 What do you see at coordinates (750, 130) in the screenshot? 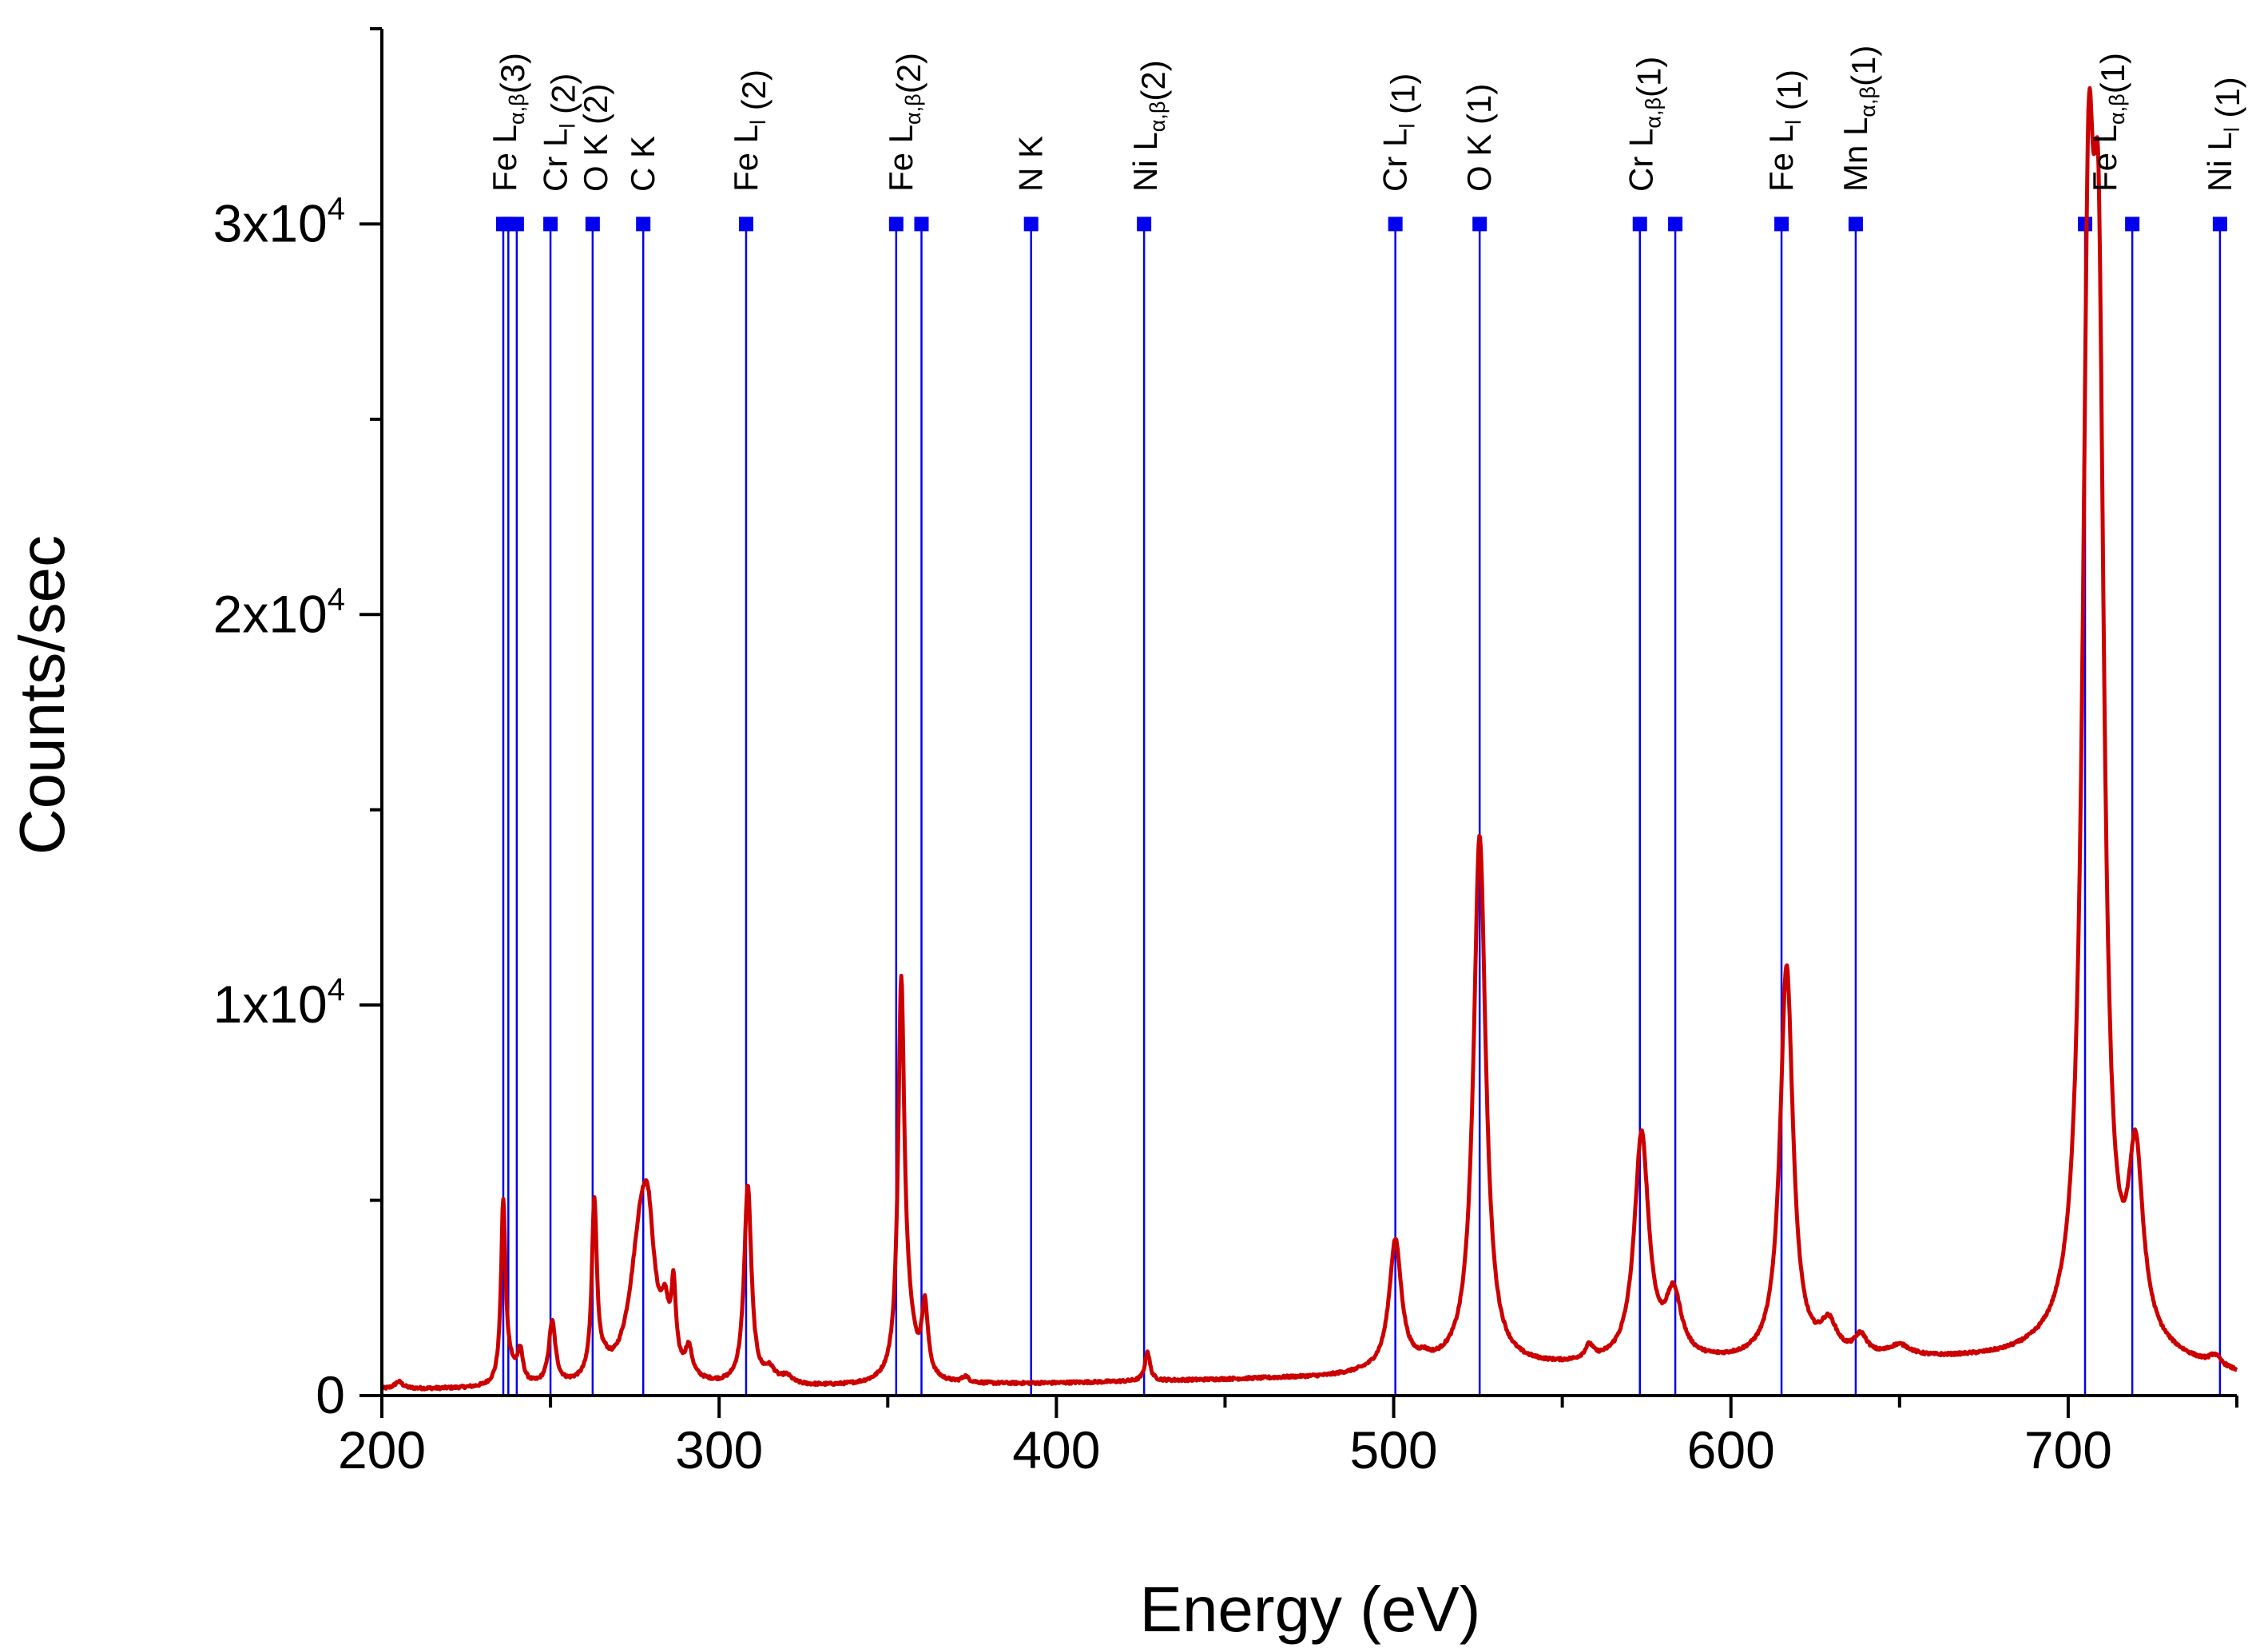
I see `peak-annotation: Fe Ll (2)` at bounding box center [750, 130].